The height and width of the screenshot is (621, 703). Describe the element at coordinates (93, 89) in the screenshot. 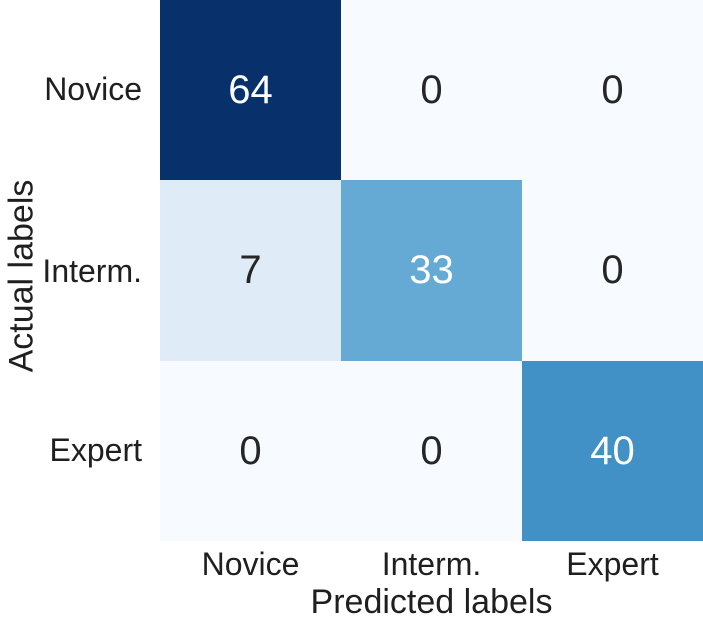

I see `y-tick-novice: Novice` at that location.